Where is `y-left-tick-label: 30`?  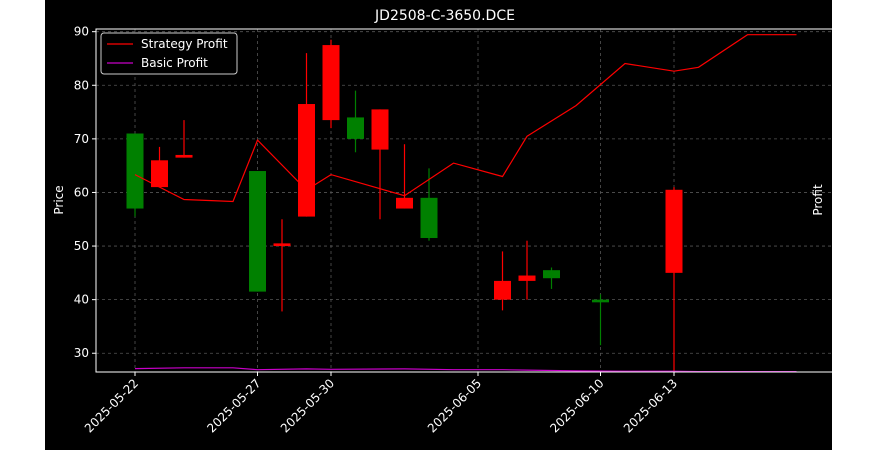
y-left-tick-label: 30 is located at coordinates (81, 353).